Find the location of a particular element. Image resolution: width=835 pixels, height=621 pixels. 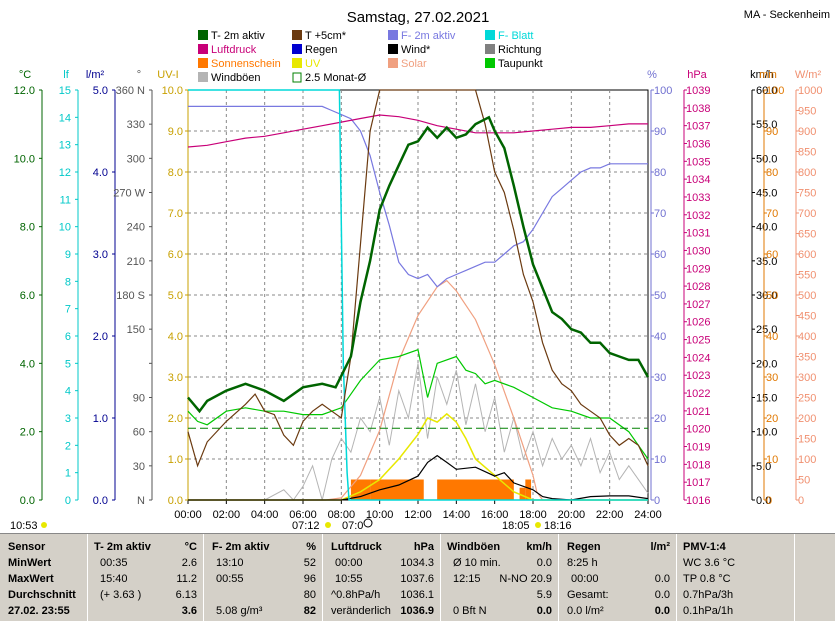

x-tick-label: 16:00 is located at coordinates (495, 515).